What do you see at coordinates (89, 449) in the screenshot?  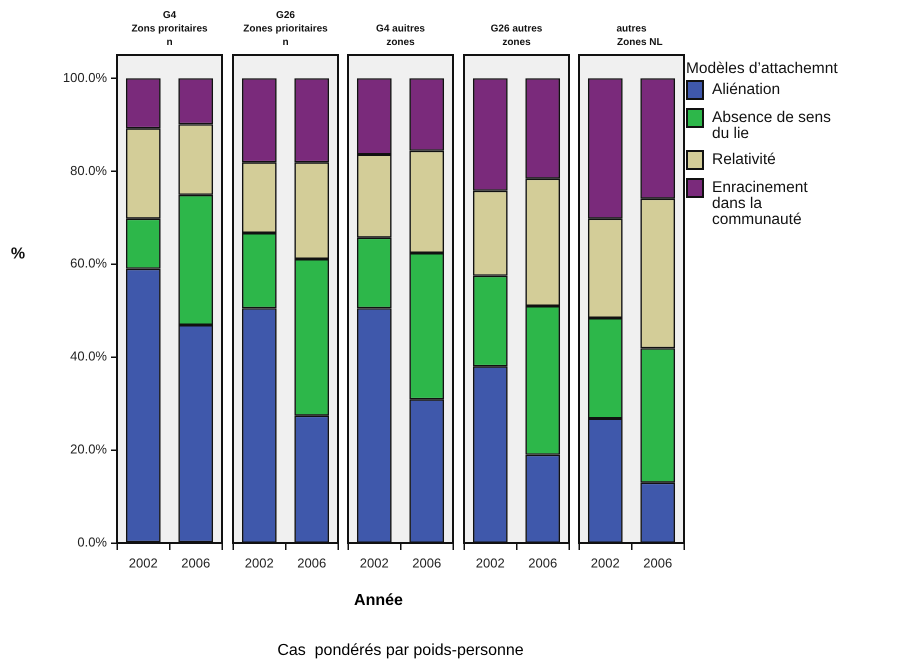 I see `y-tick-label: 20.0%` at bounding box center [89, 449].